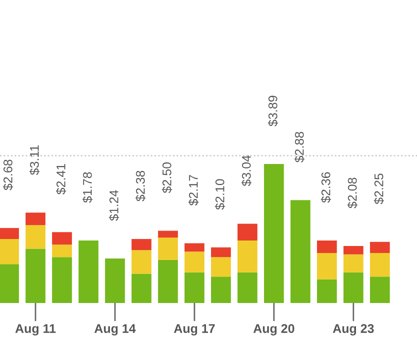 Image resolution: width=417 pixels, height=340 pixels. What do you see at coordinates (353, 330) in the screenshot?
I see `x-tick-label: Aug 23` at bounding box center [353, 330].